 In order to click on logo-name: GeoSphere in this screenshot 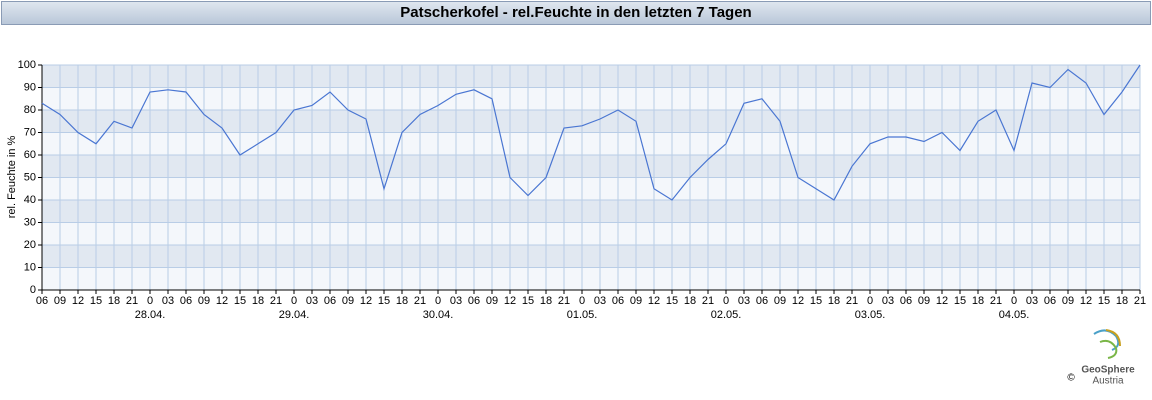, I will do `click(1108, 370)`.